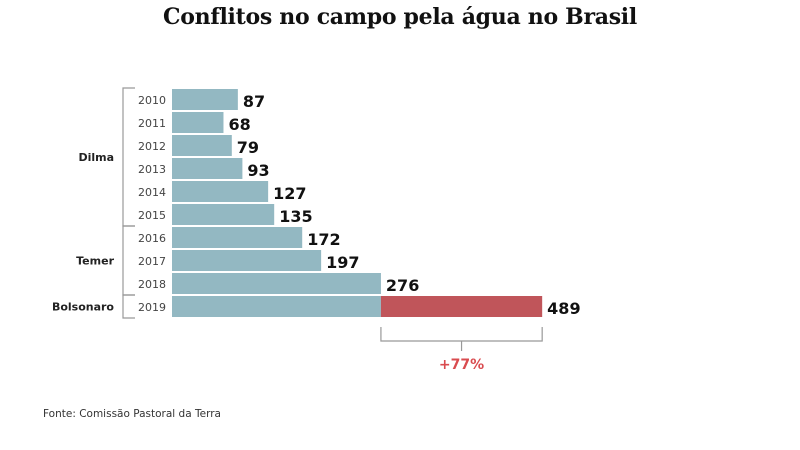 This screenshot has height=450, width=800. What do you see at coordinates (95, 261) in the screenshot?
I see `group-label-temer: Temer` at bounding box center [95, 261].